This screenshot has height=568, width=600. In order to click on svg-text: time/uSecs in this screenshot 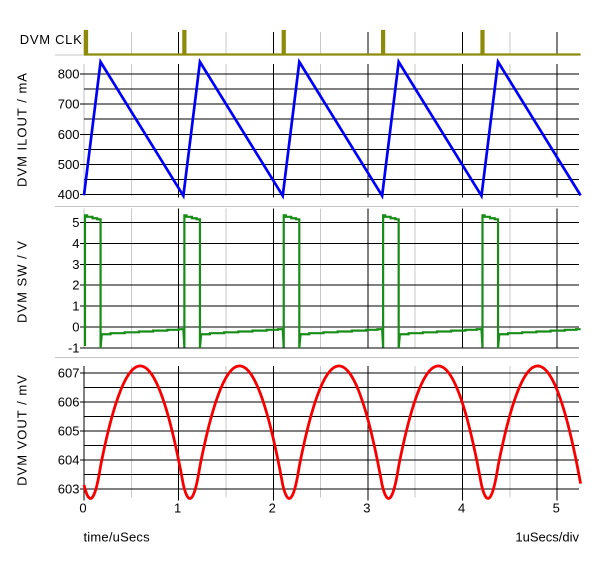, I will do `click(117, 537)`.